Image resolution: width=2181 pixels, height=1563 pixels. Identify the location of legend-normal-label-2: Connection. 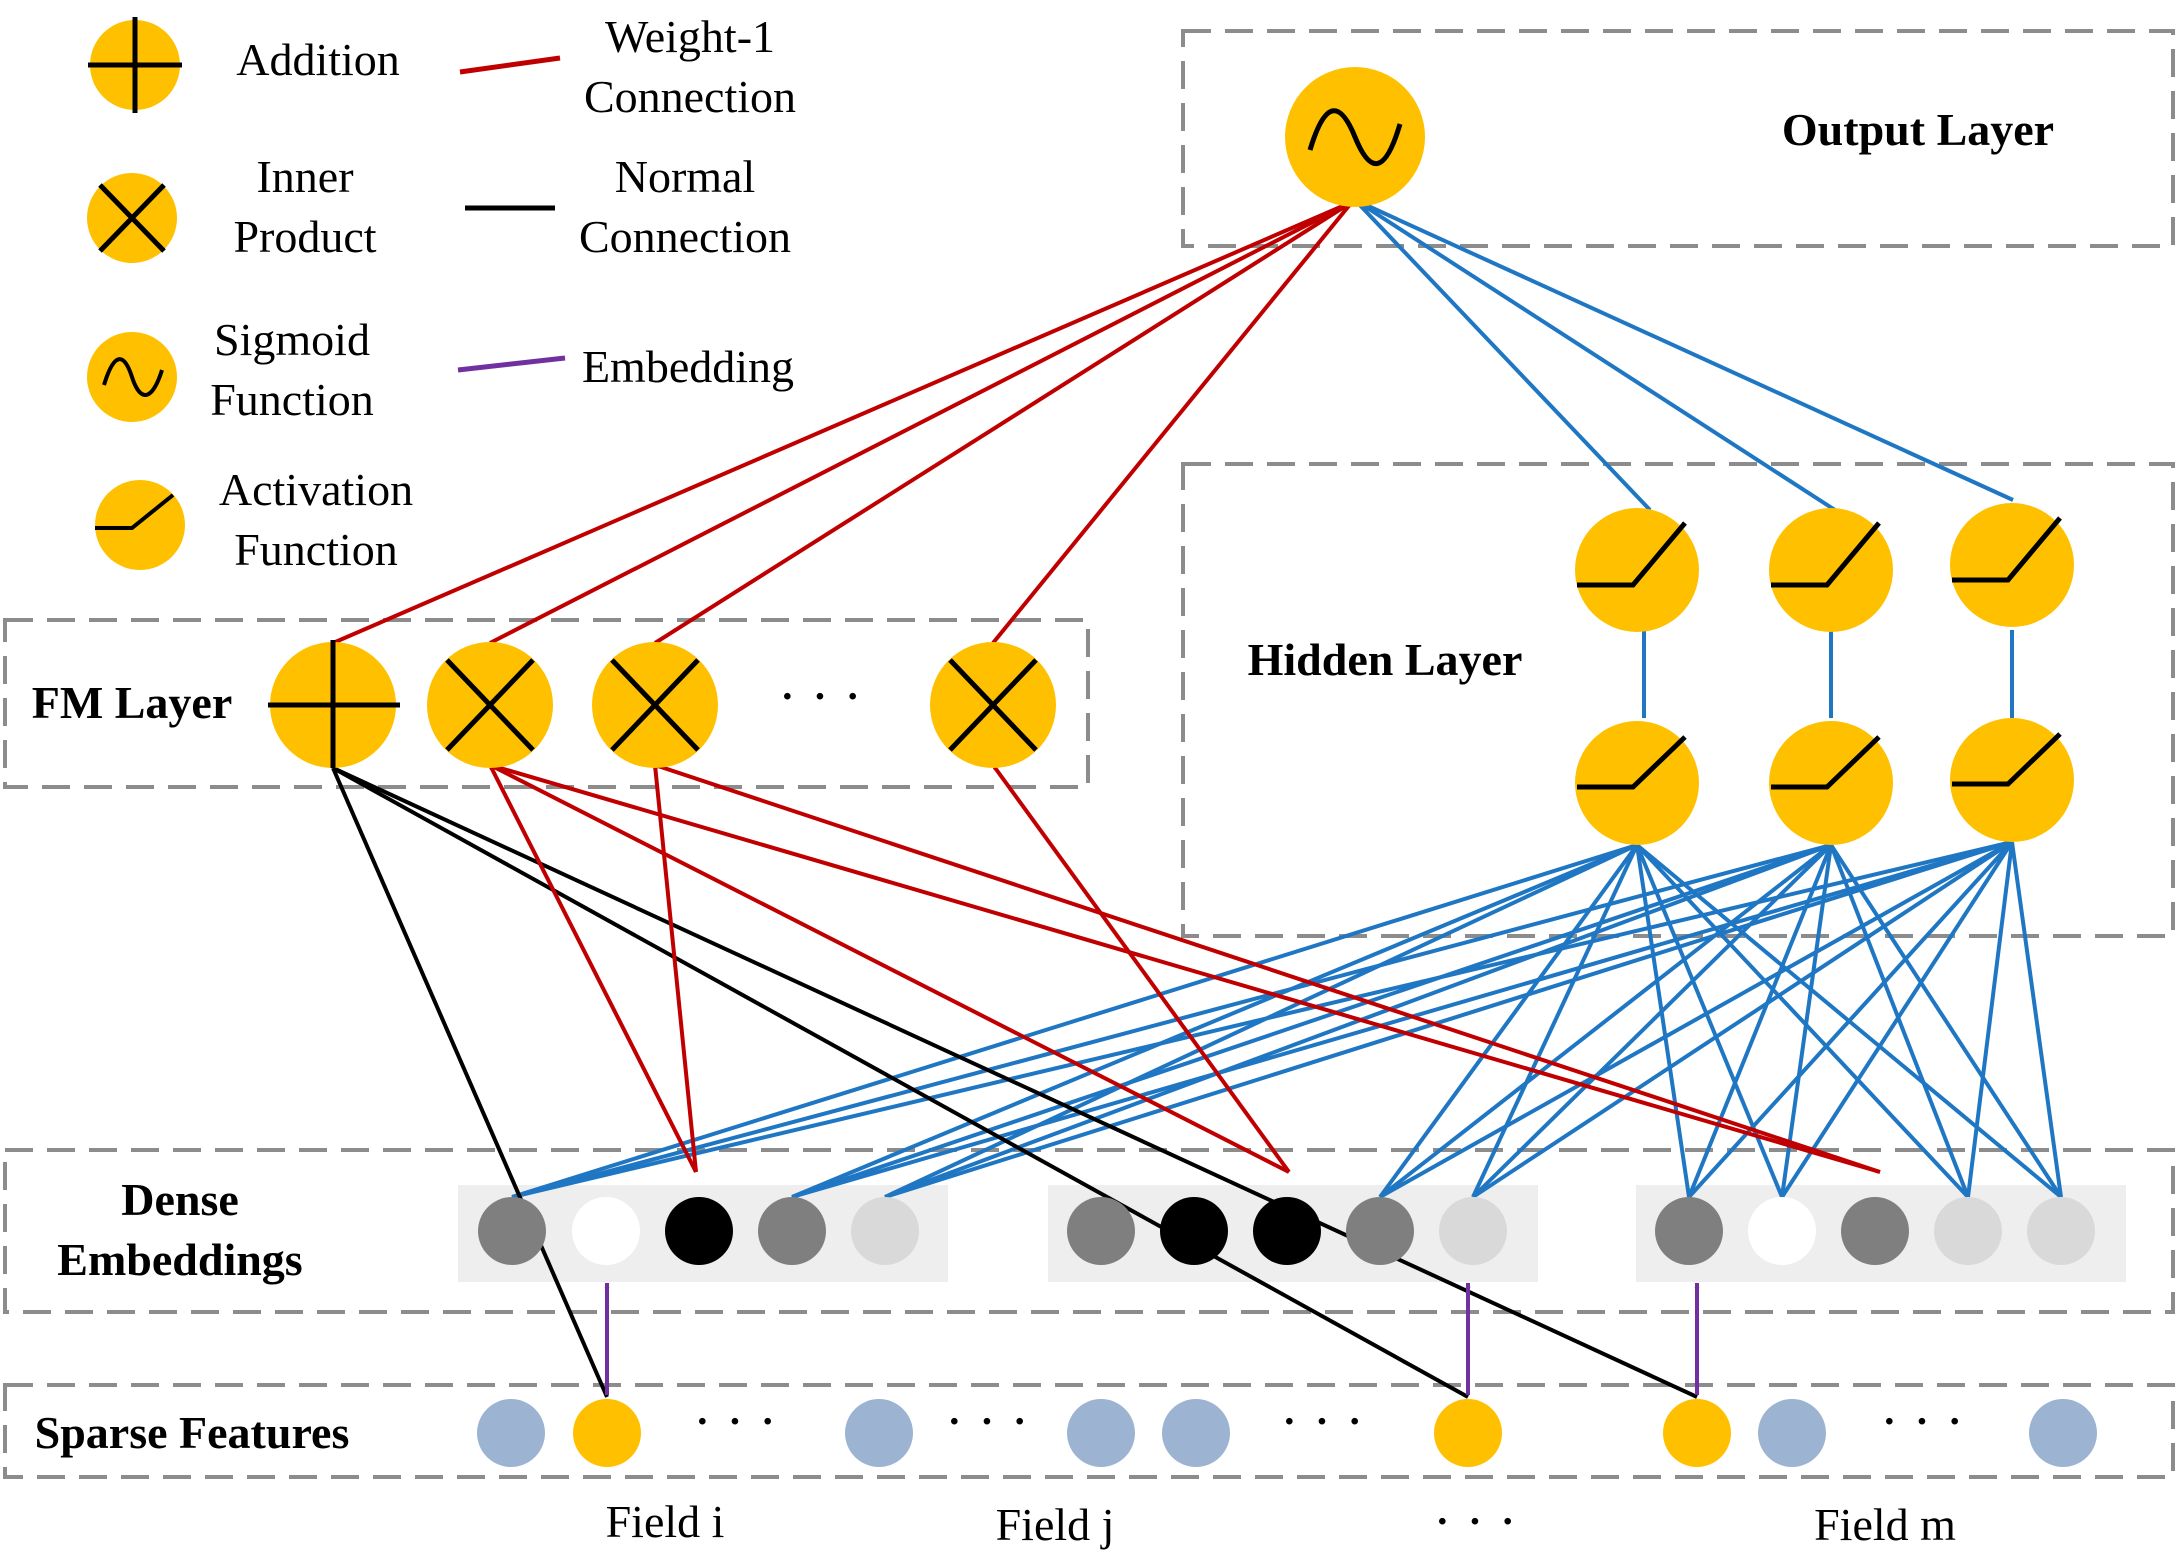
(685, 236).